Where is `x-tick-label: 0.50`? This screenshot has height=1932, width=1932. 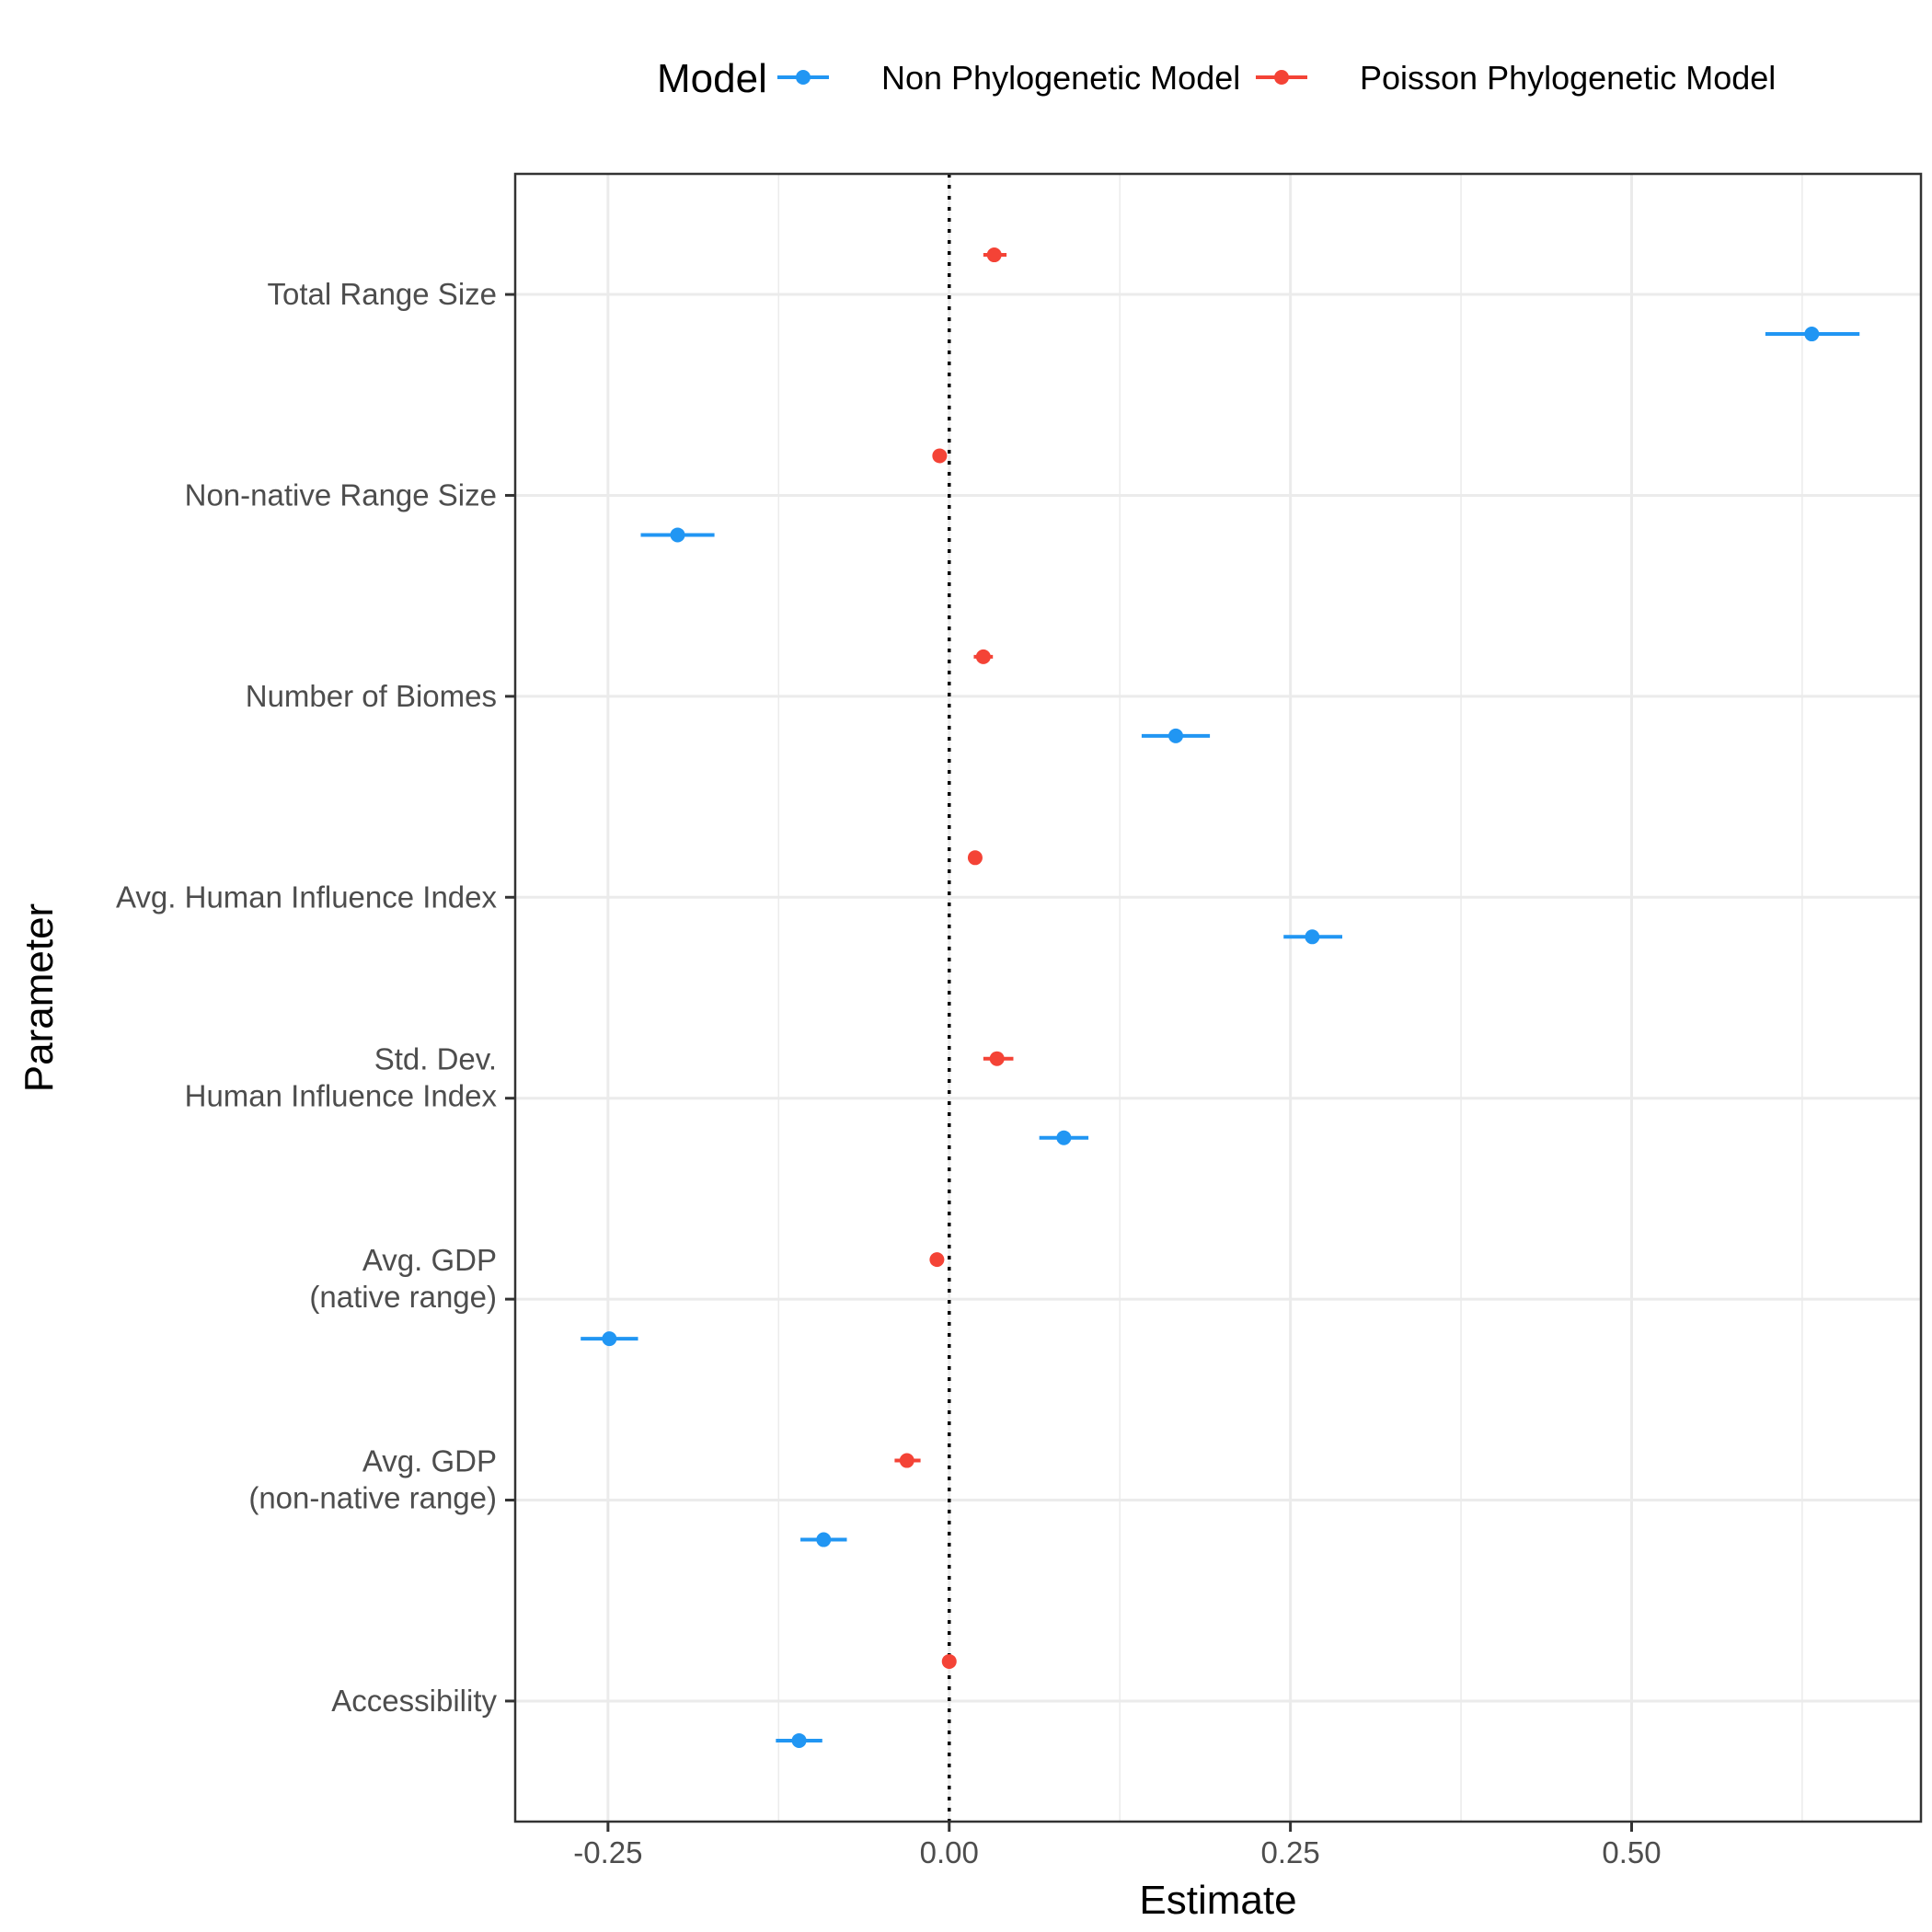 x-tick-label: 0.50 is located at coordinates (1631, 1852).